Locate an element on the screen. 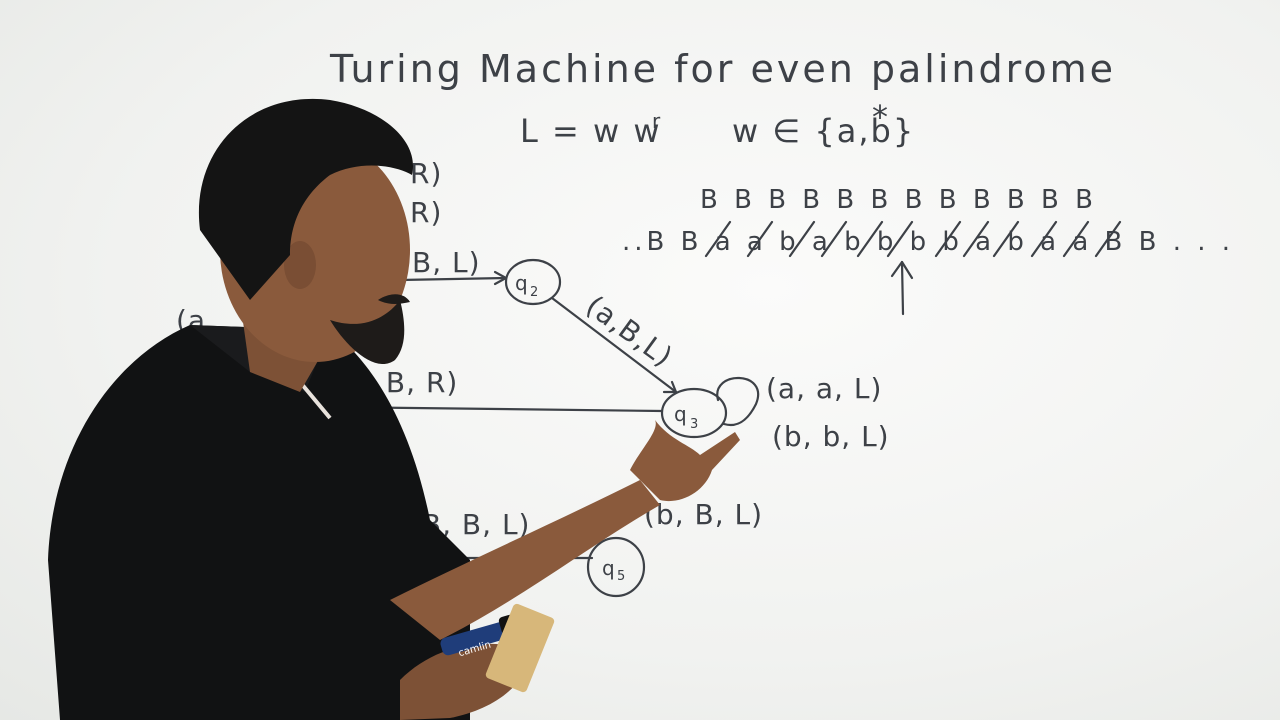 This screenshot has width=1280, height=720. tape-overwrite-row: B B B B B B B B B B B B is located at coordinates (898, 200).